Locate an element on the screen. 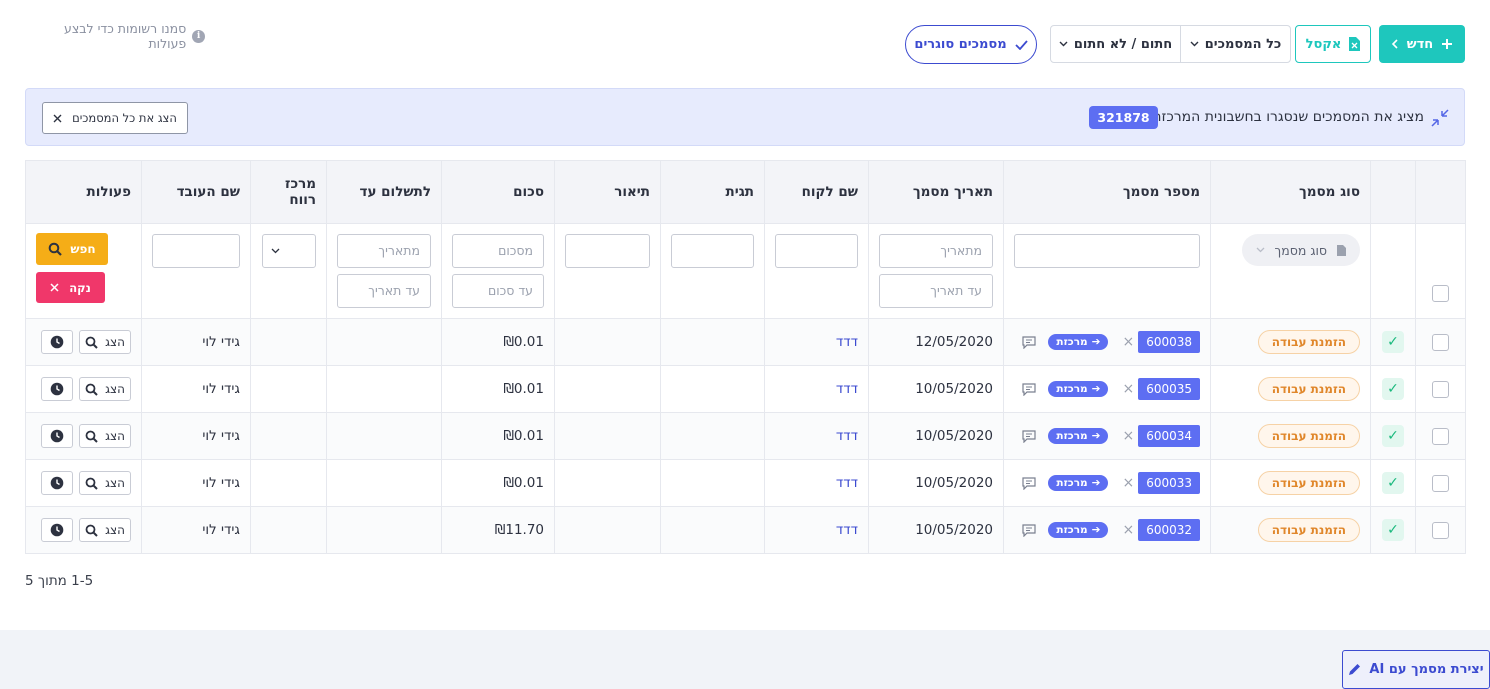  ai-create-document-button: יצירת מסמך עם AI is located at coordinates (1416, 669).